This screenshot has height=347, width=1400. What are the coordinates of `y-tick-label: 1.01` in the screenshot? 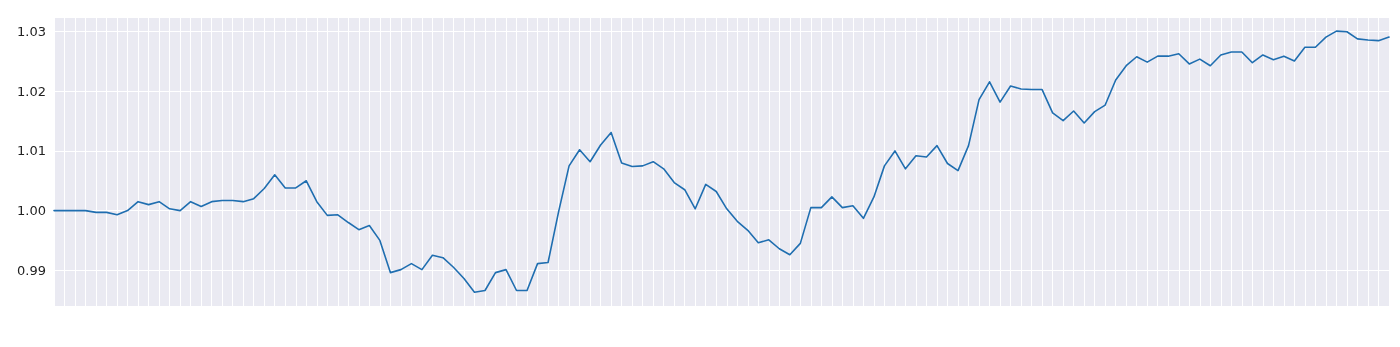 It's located at (31, 151).